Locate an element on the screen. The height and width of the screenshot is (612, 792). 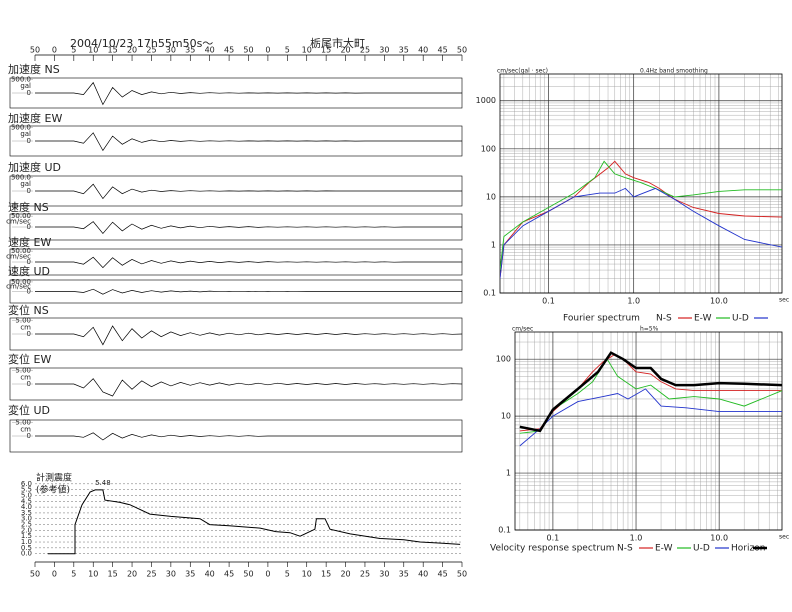
unit-label: gal is located at coordinates (25, 86).